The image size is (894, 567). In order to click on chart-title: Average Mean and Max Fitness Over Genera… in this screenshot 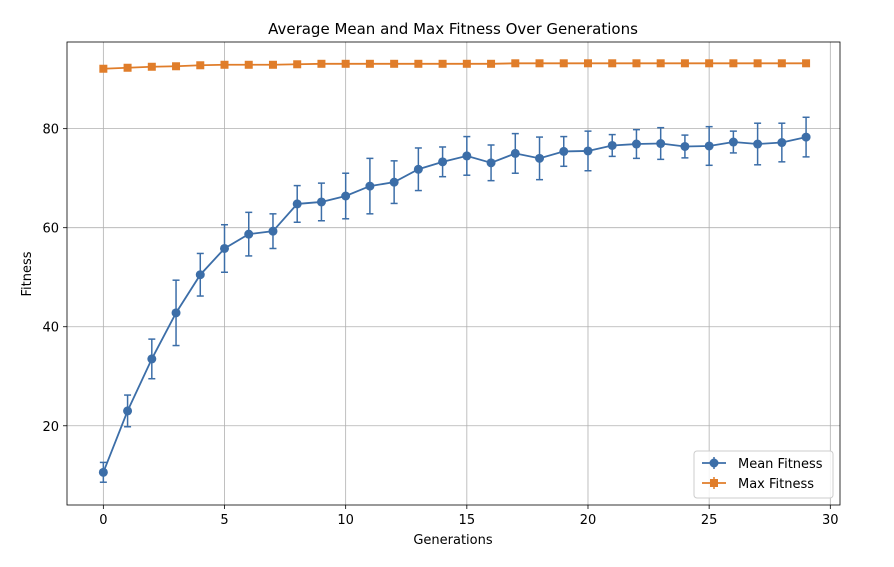, I will do `click(453, 29)`.